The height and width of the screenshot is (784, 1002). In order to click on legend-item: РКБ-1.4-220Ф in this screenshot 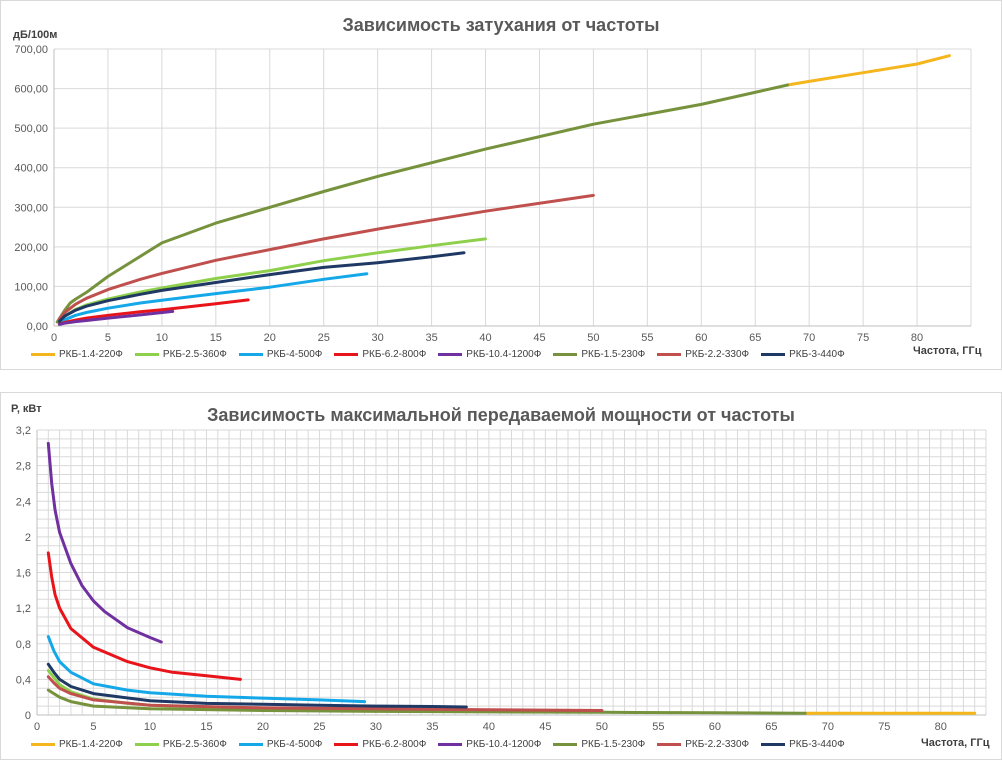, I will do `click(77, 744)`.